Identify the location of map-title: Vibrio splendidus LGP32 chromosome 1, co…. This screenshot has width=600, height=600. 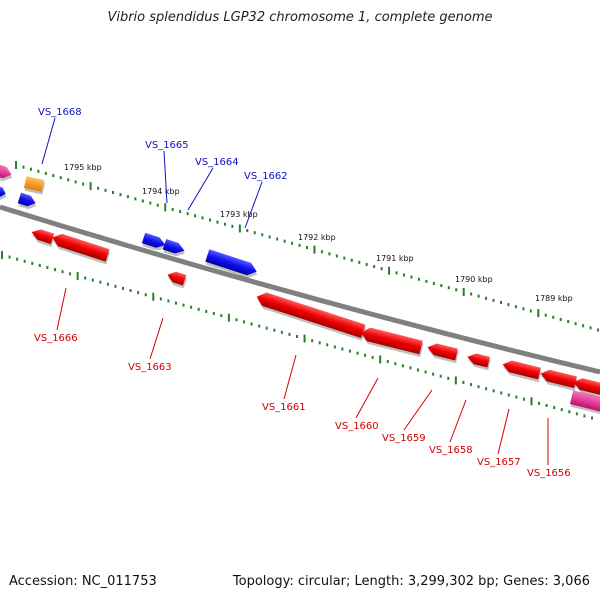
(300, 17).